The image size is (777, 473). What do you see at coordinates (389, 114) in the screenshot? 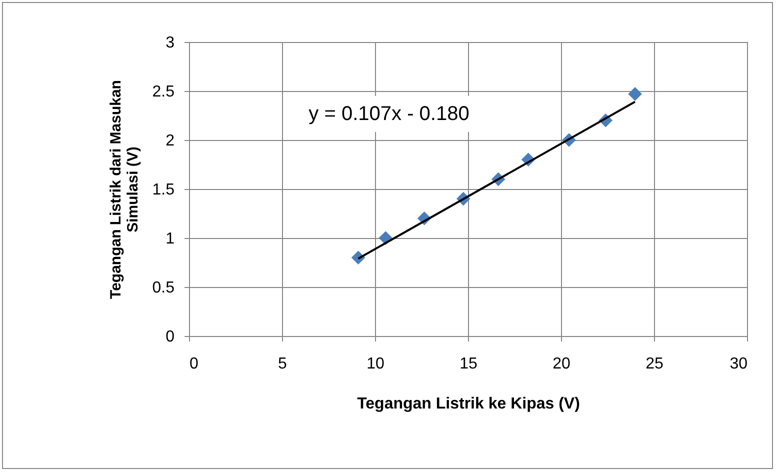
I see `annotation: y = 0.107x - 0.180` at bounding box center [389, 114].